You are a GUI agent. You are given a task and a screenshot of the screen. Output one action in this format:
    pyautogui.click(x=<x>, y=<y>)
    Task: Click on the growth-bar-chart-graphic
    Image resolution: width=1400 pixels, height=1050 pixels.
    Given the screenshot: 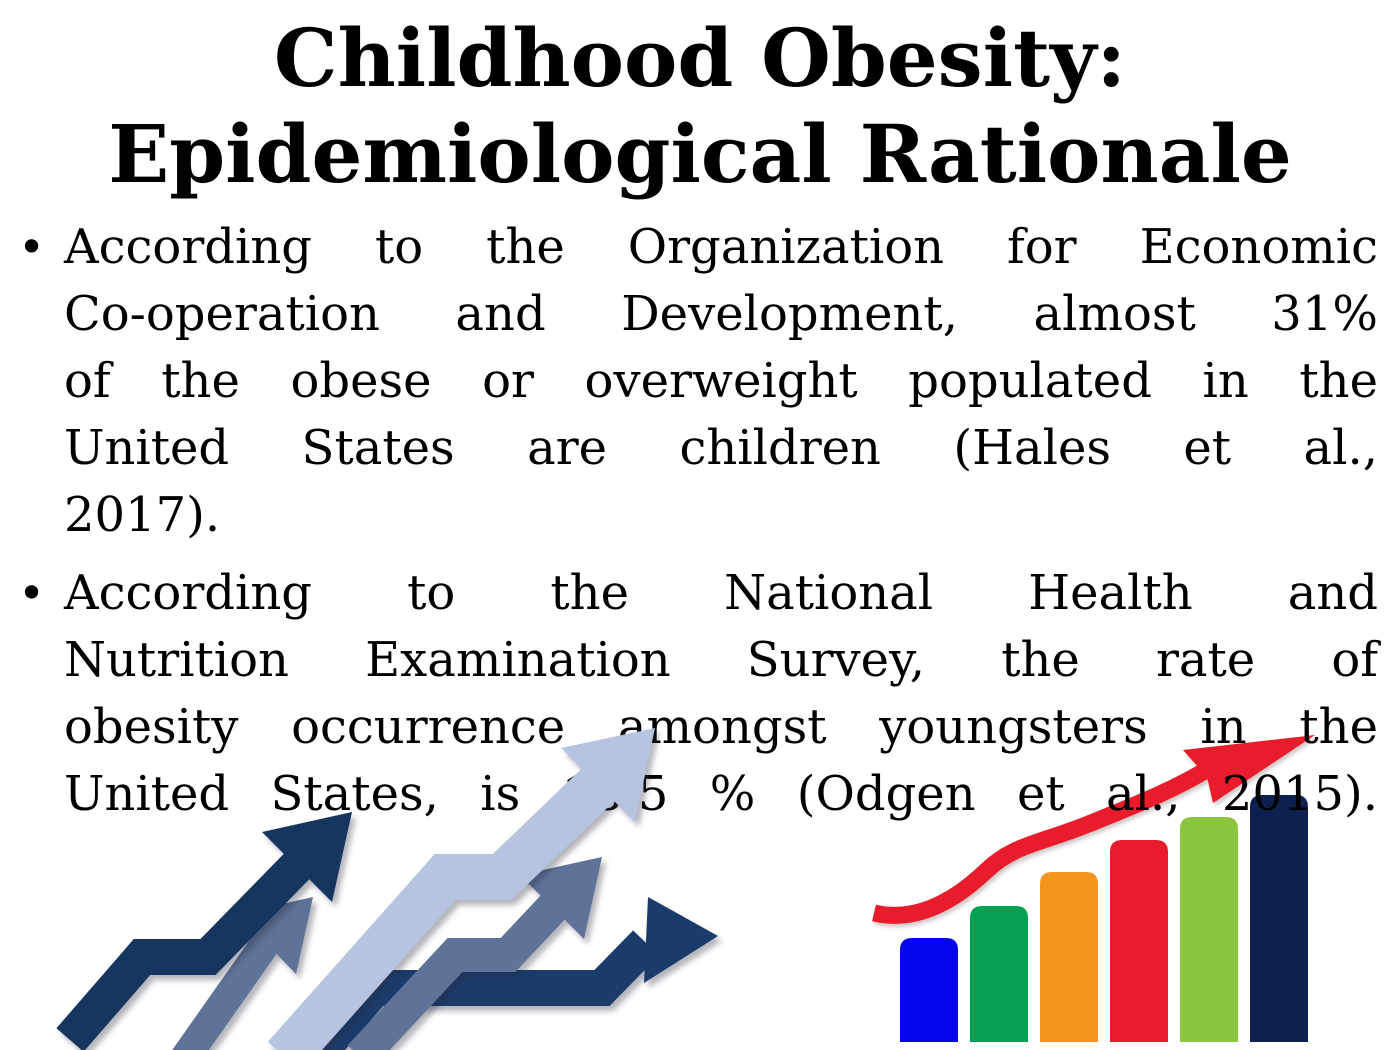 What is the action you would take?
    pyautogui.click(x=1093, y=888)
    